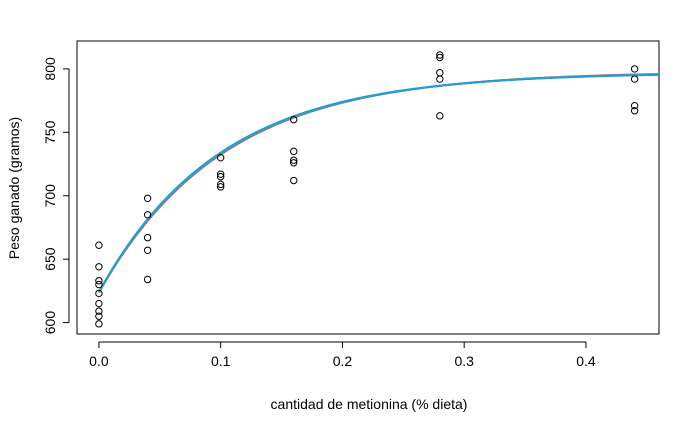 The height and width of the screenshot is (437, 700). I want to click on y-tick-label: 700, so click(50, 196).